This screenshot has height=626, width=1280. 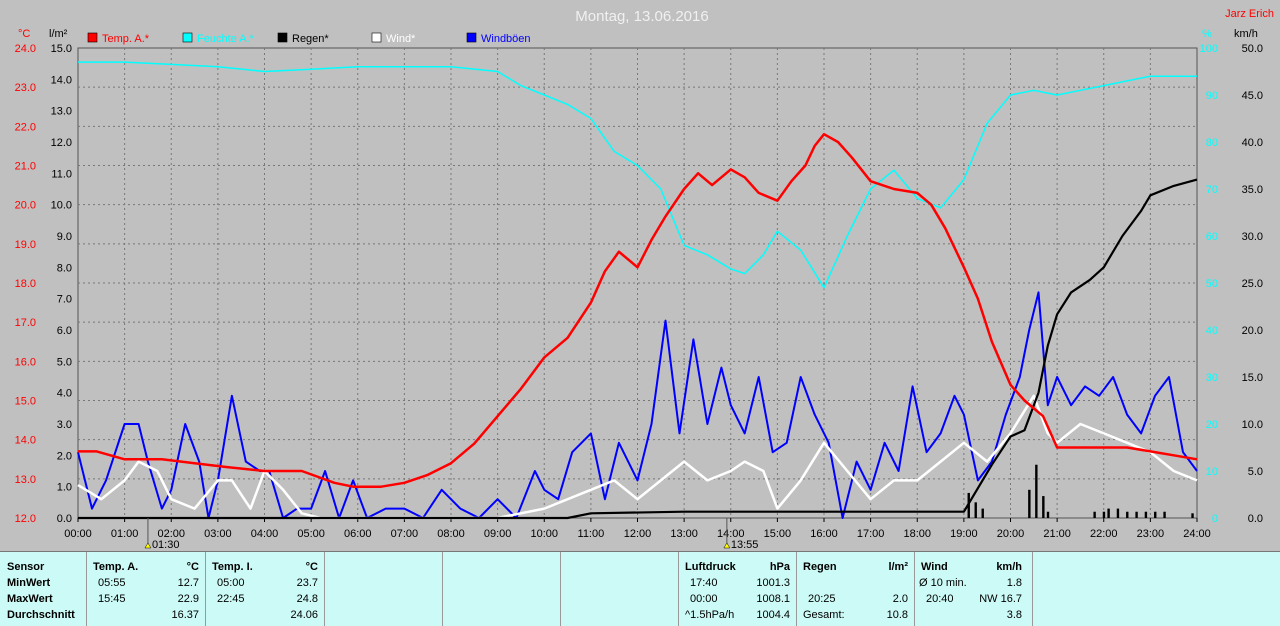 I want to click on legend-label: Temp. A.*, so click(x=126, y=39).